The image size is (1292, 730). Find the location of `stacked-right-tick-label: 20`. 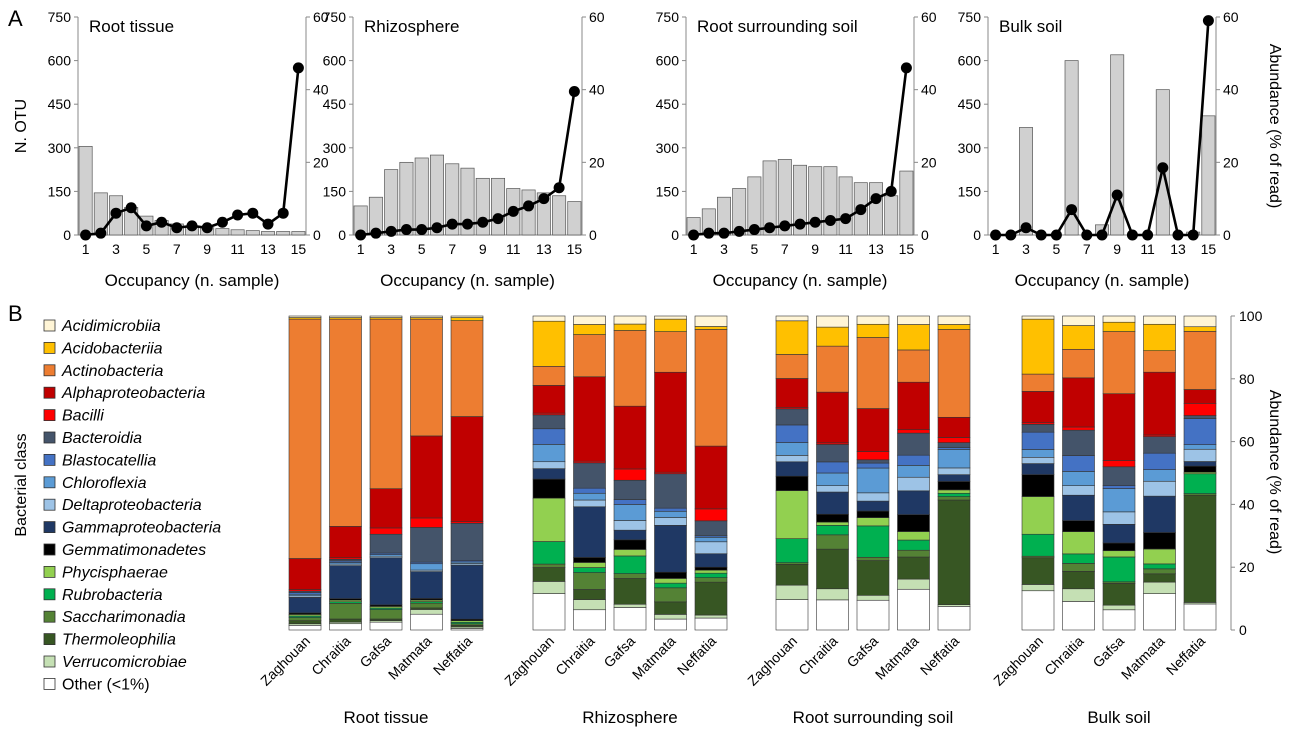

stacked-right-tick-label: 20 is located at coordinates (1247, 567).